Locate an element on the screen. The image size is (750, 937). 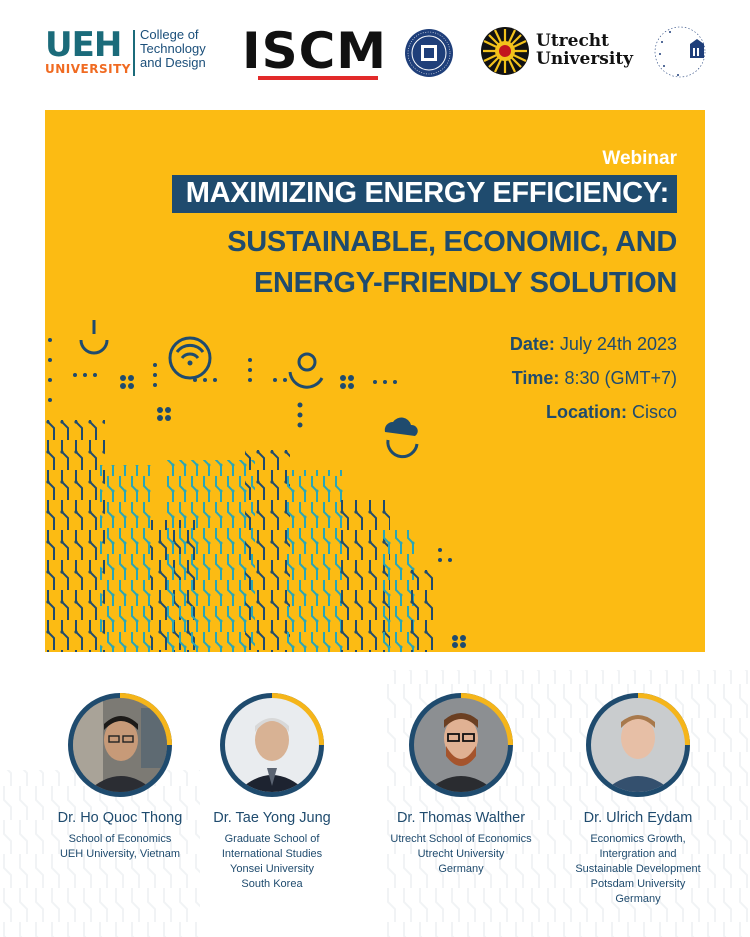
utrecht-seal-icon is located at coordinates (505, 51).